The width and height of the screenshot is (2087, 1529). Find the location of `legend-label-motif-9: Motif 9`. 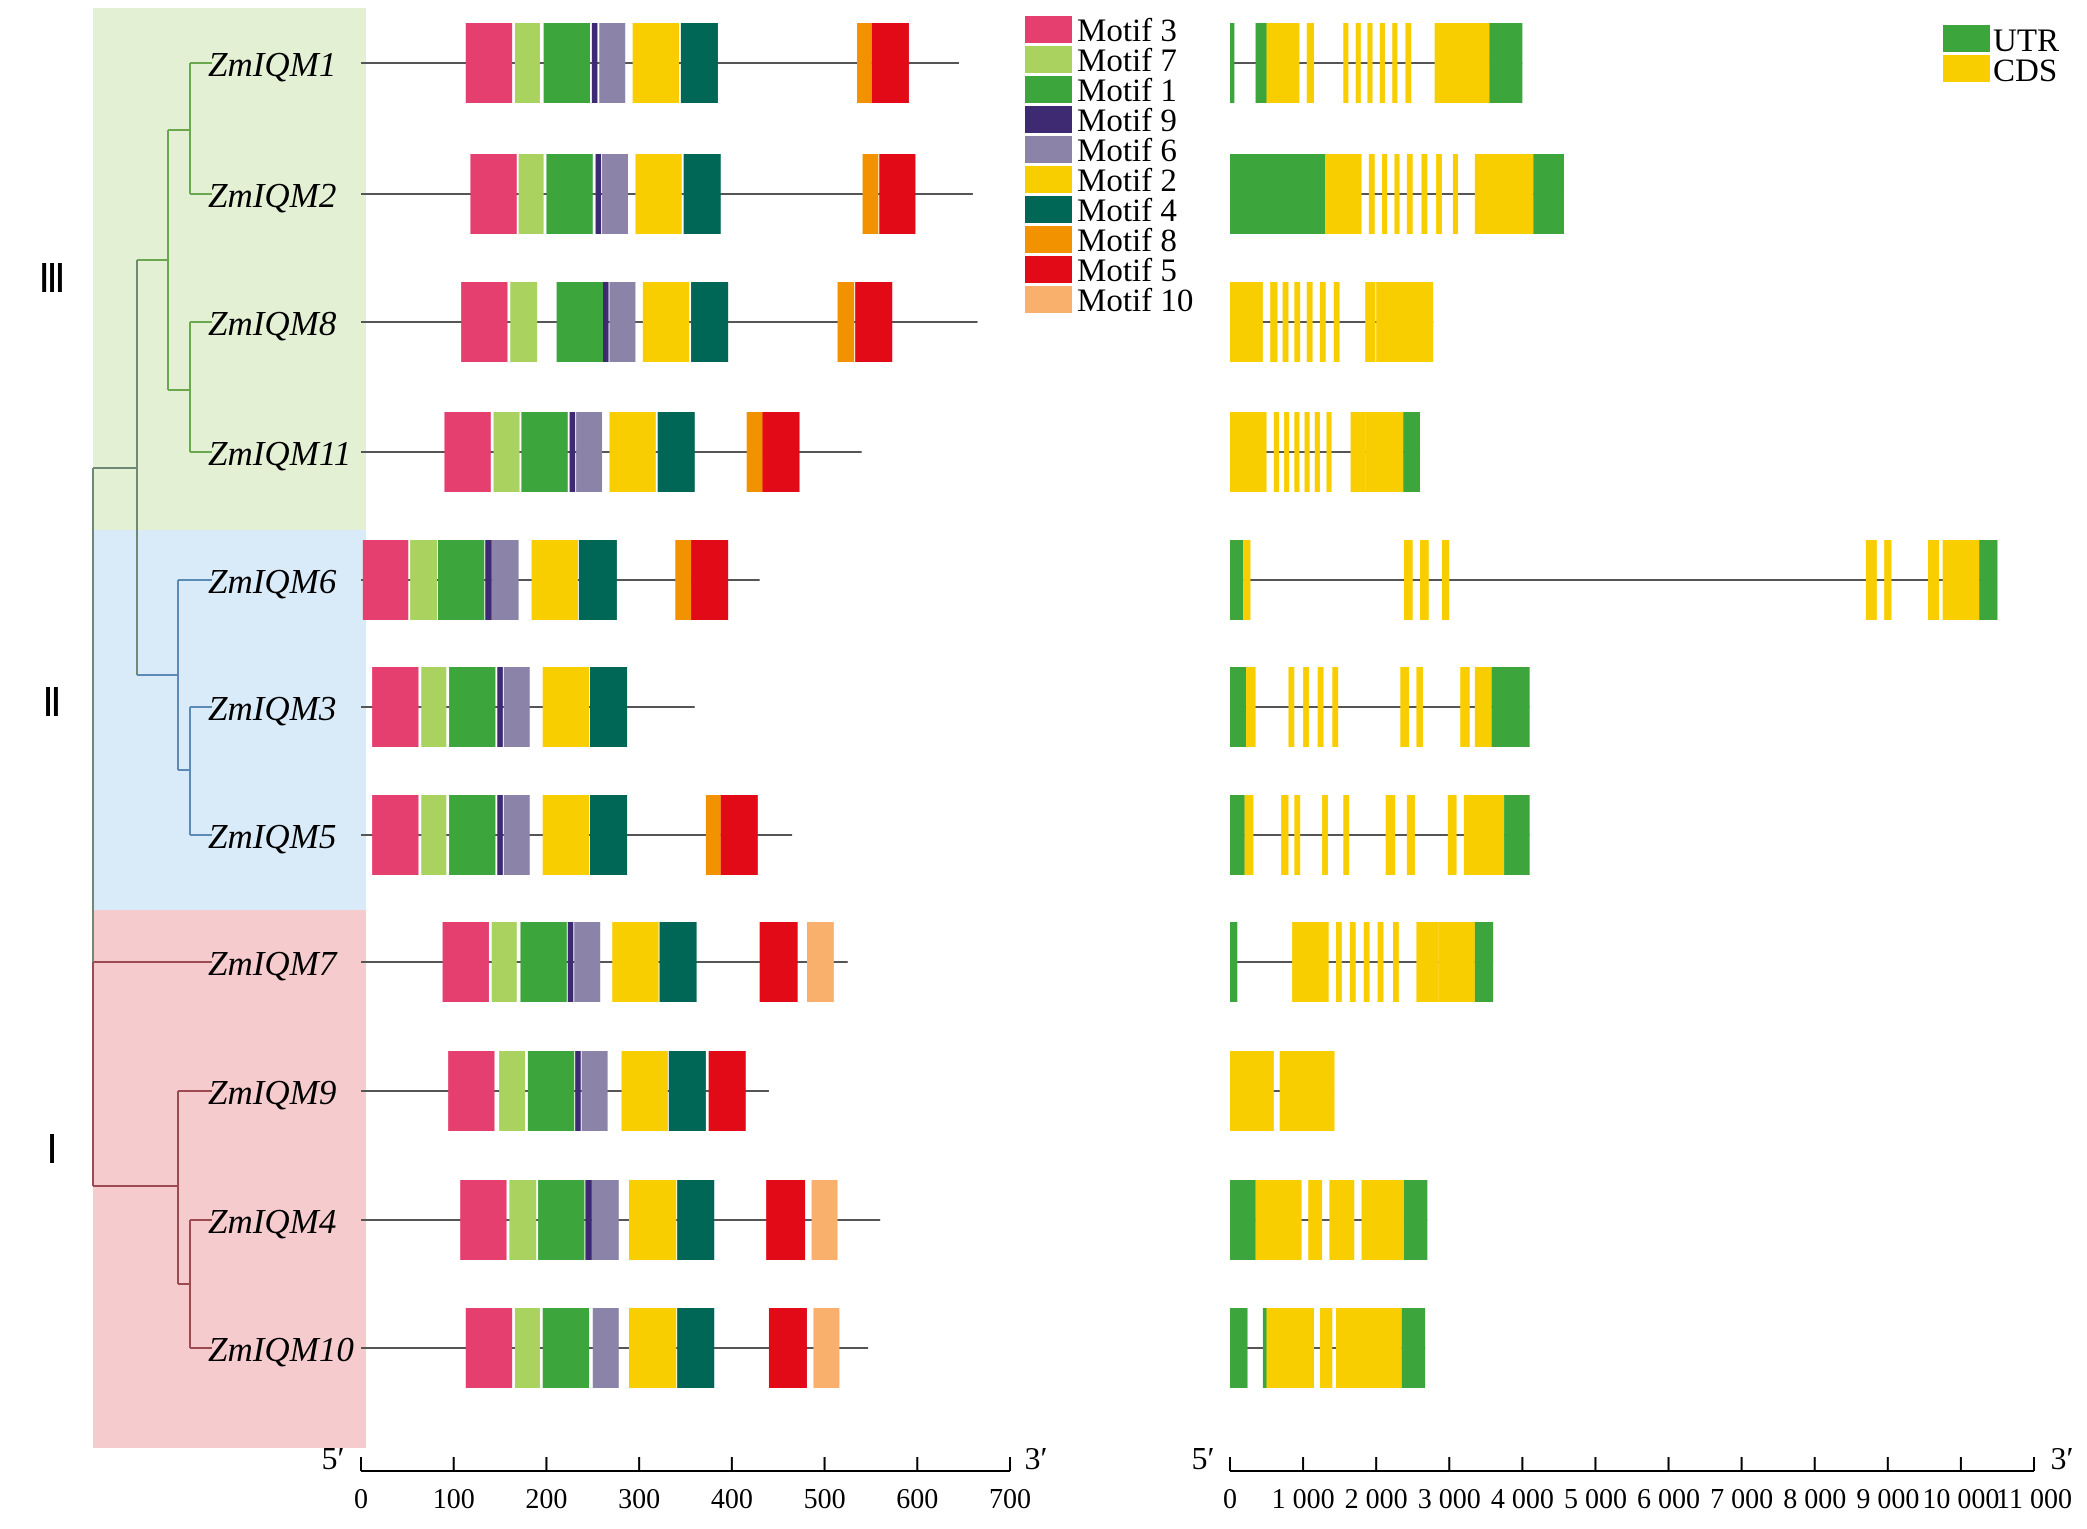

legend-label-motif-9: Motif 9 is located at coordinates (1127, 121).